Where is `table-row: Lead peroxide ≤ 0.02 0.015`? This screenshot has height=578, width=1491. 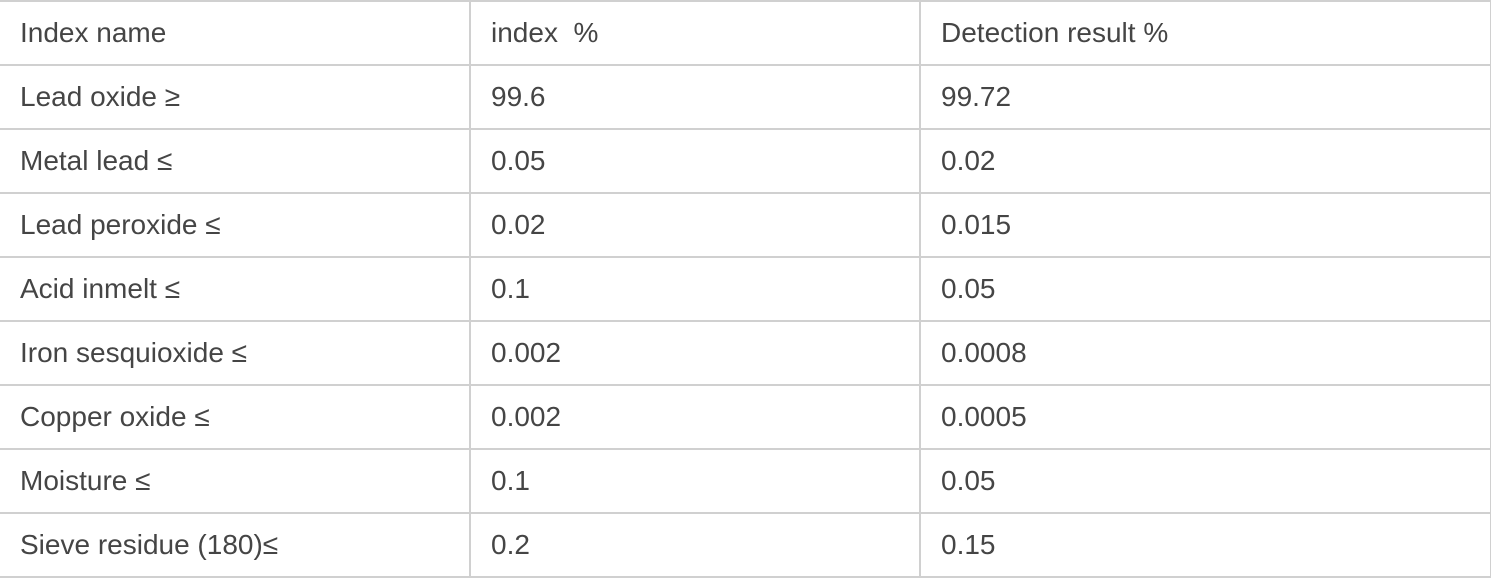 table-row: Lead peroxide ≤ 0.02 0.015 is located at coordinates (745, 225).